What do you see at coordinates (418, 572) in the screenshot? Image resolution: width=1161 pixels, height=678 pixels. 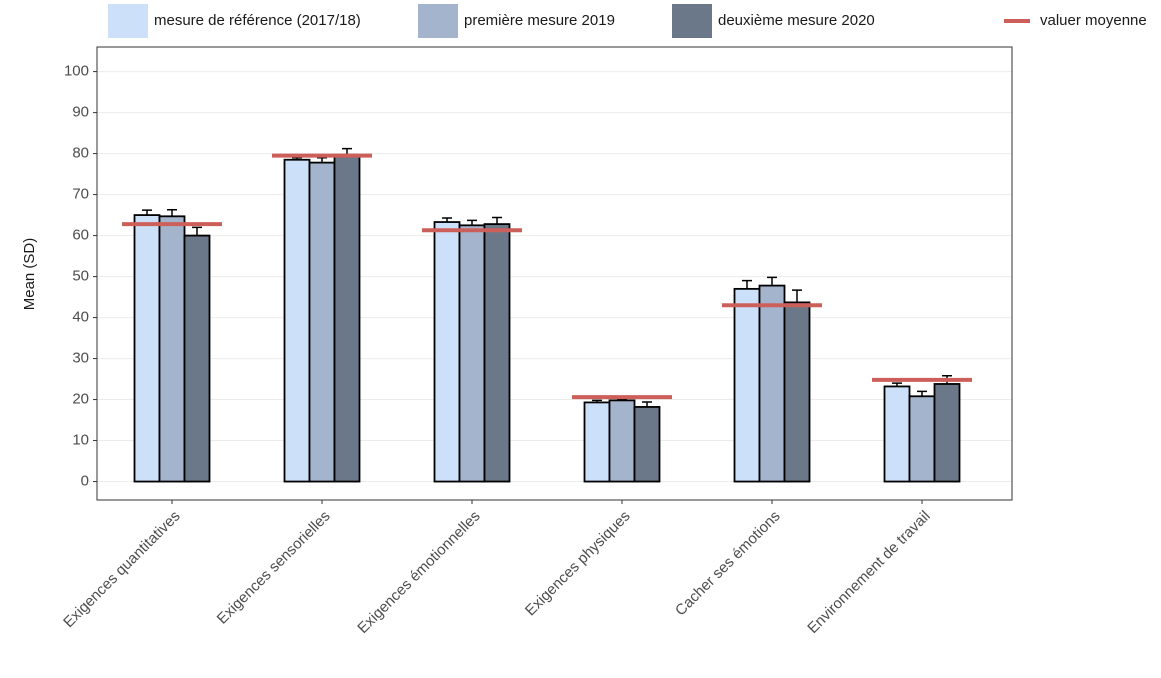 I see `x-tick-label: Exigences émotionnelles` at bounding box center [418, 572].